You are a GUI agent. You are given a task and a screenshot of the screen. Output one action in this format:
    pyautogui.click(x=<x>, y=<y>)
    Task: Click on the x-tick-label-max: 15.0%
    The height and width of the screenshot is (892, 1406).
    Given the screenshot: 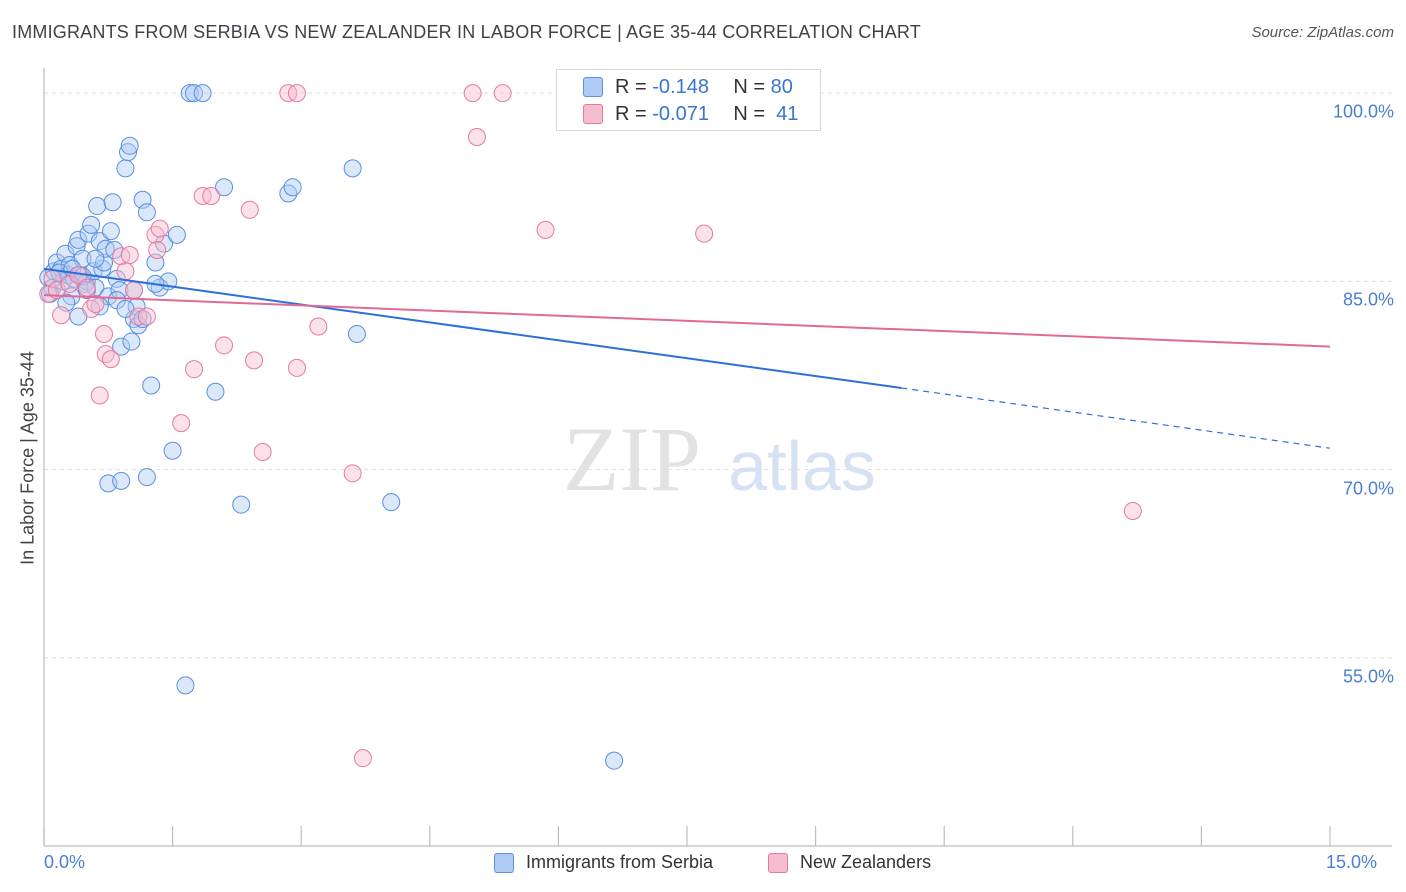 What is the action you would take?
    pyautogui.click(x=1352, y=862)
    